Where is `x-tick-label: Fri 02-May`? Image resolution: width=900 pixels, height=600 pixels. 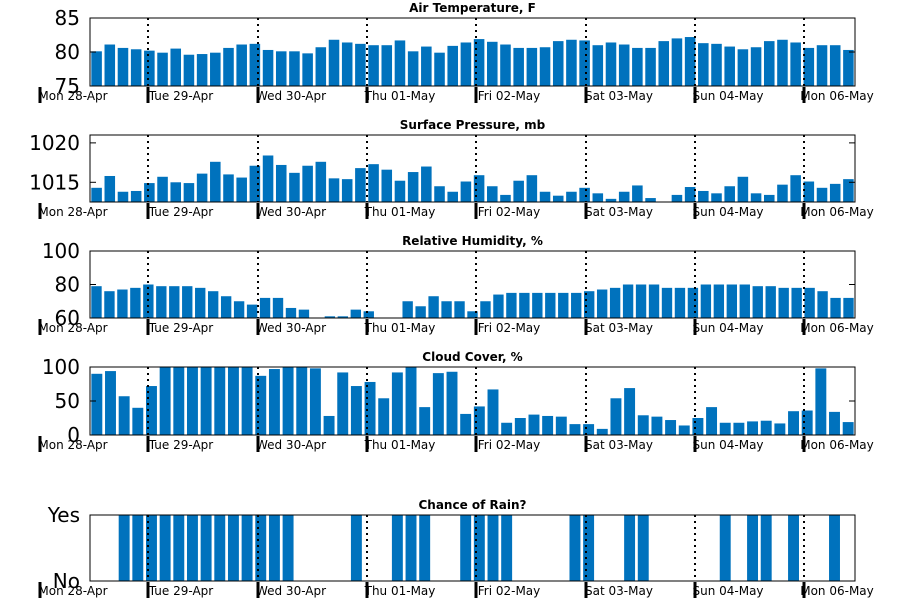 x-tick-label: Fri 02-May is located at coordinates (509, 96).